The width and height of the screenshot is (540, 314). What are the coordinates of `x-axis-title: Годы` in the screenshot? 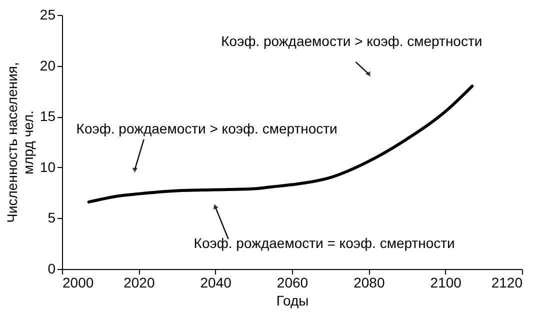 It's located at (292, 300).